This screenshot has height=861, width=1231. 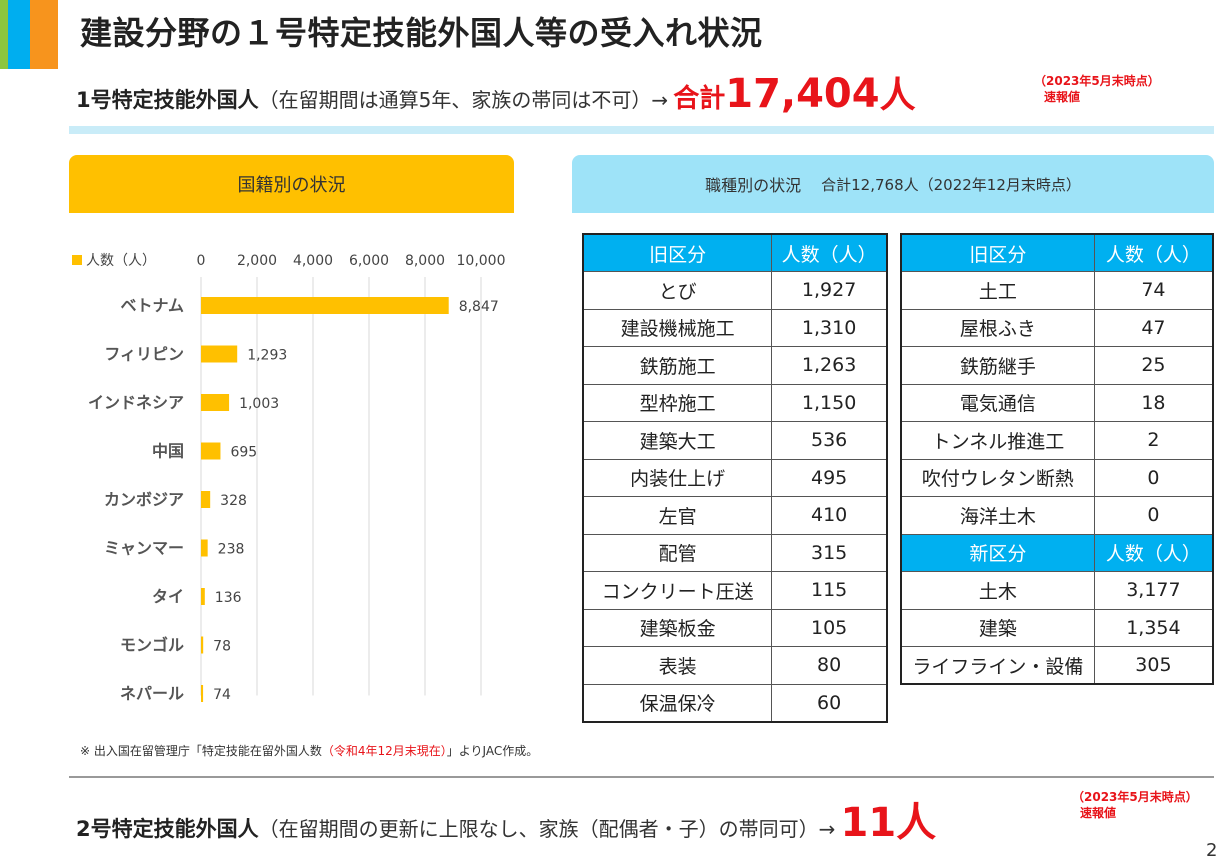 What do you see at coordinates (222, 647) in the screenshot?
I see `data-label: 78` at bounding box center [222, 647].